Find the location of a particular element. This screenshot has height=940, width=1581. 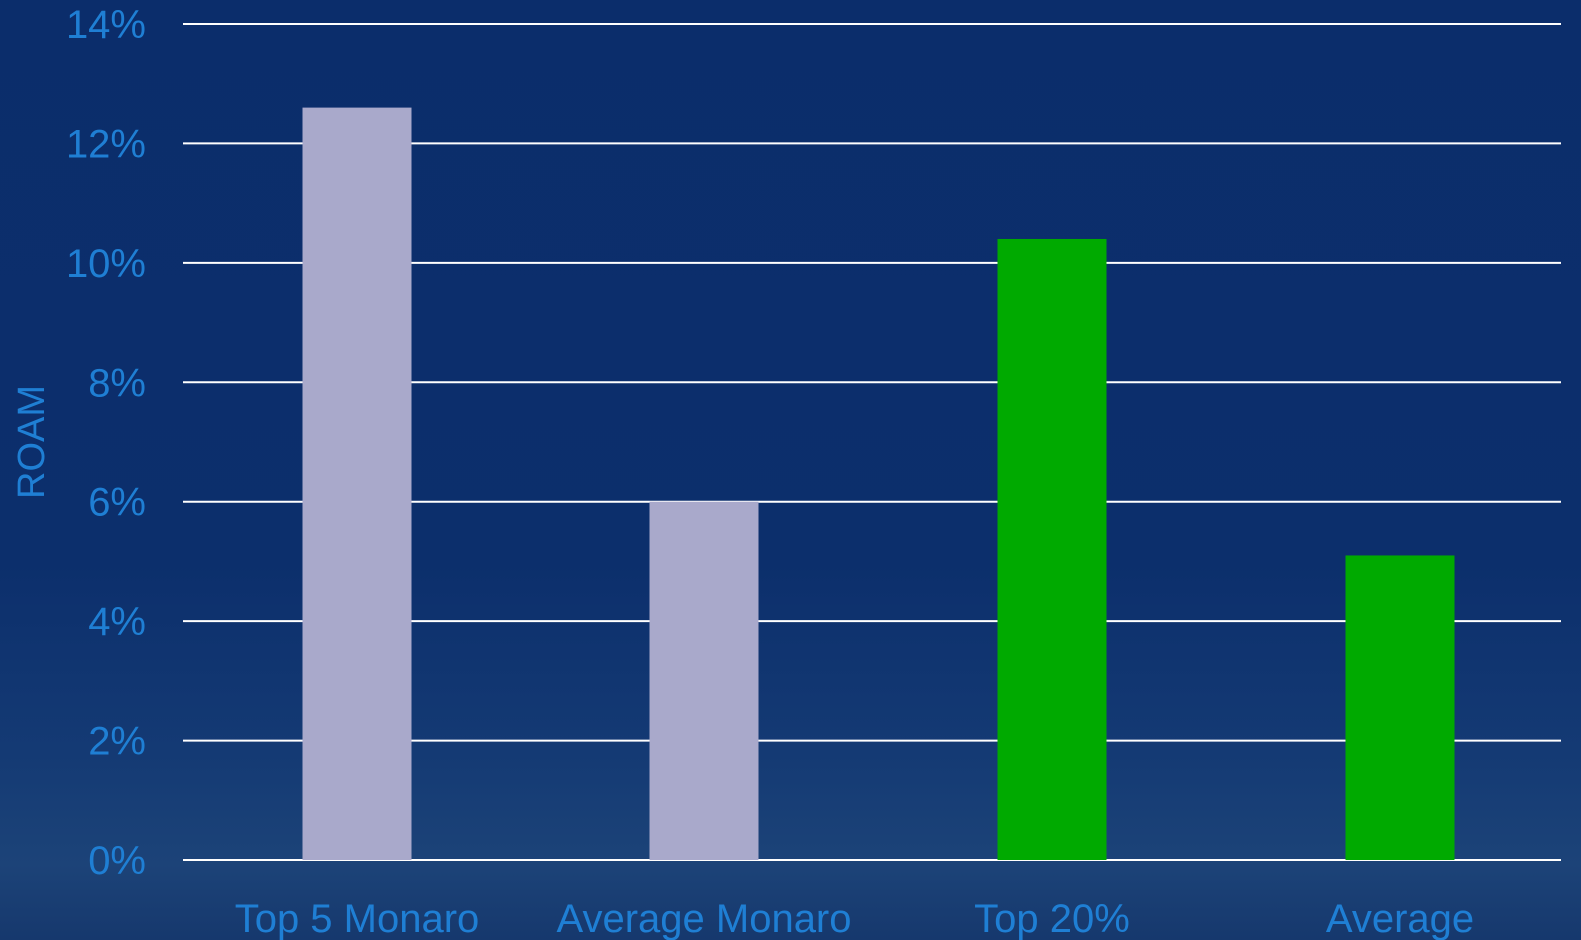

y-tick-label: 0% is located at coordinates (117, 861).